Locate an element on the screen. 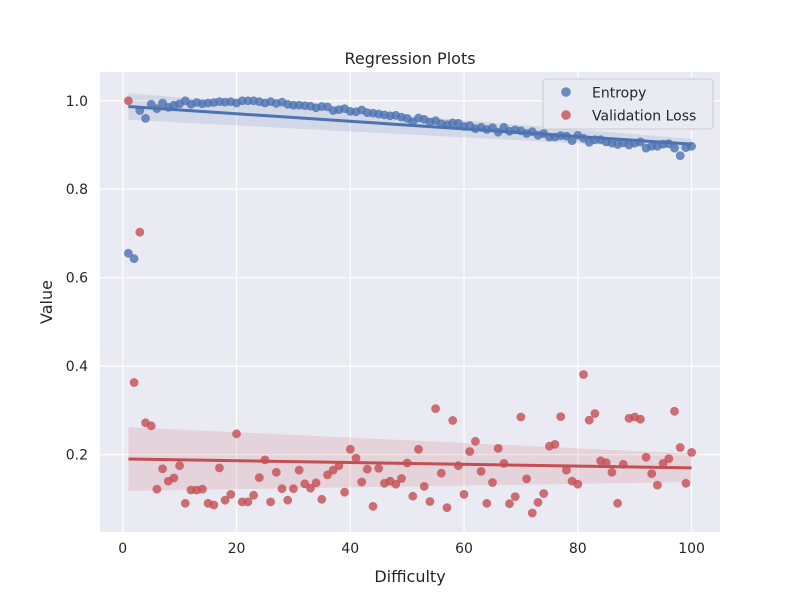 The width and height of the screenshot is (800, 604). y-tick-label: 0.6 is located at coordinates (77, 279).